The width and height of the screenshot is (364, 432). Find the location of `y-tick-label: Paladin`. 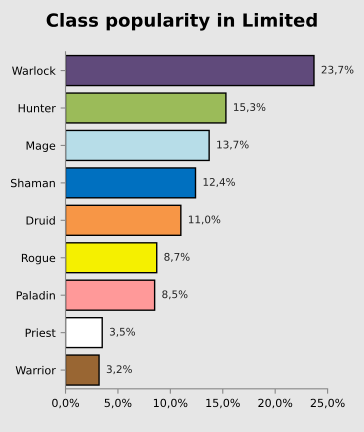

y-tick-label: Paladin is located at coordinates (35, 295).